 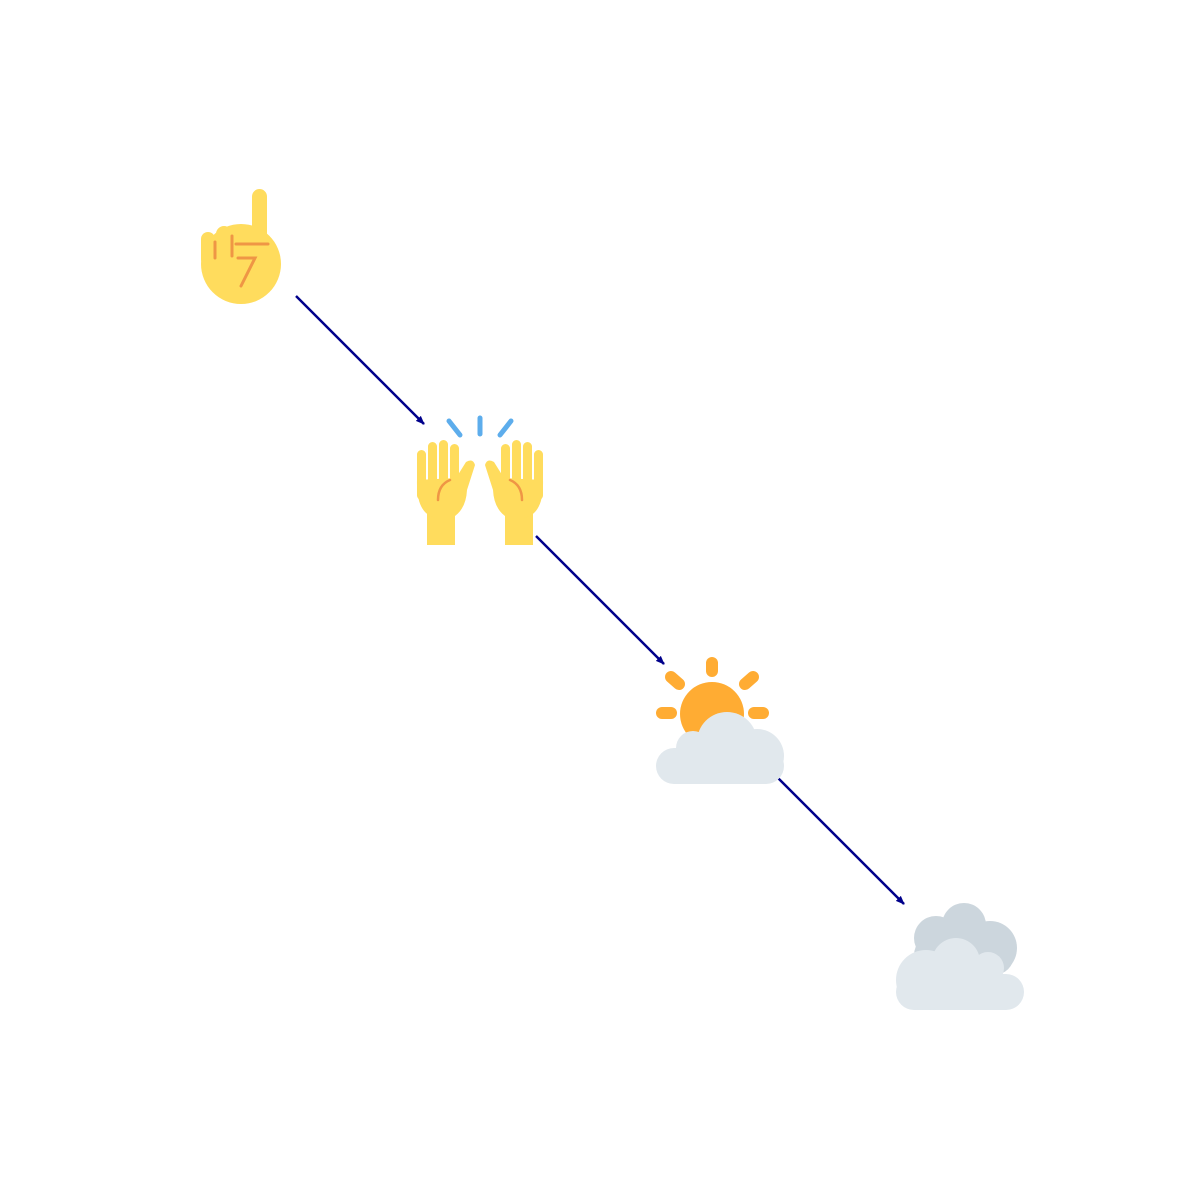 What do you see at coordinates (241, 246) in the screenshot?
I see `index-pointing-up-icon` at bounding box center [241, 246].